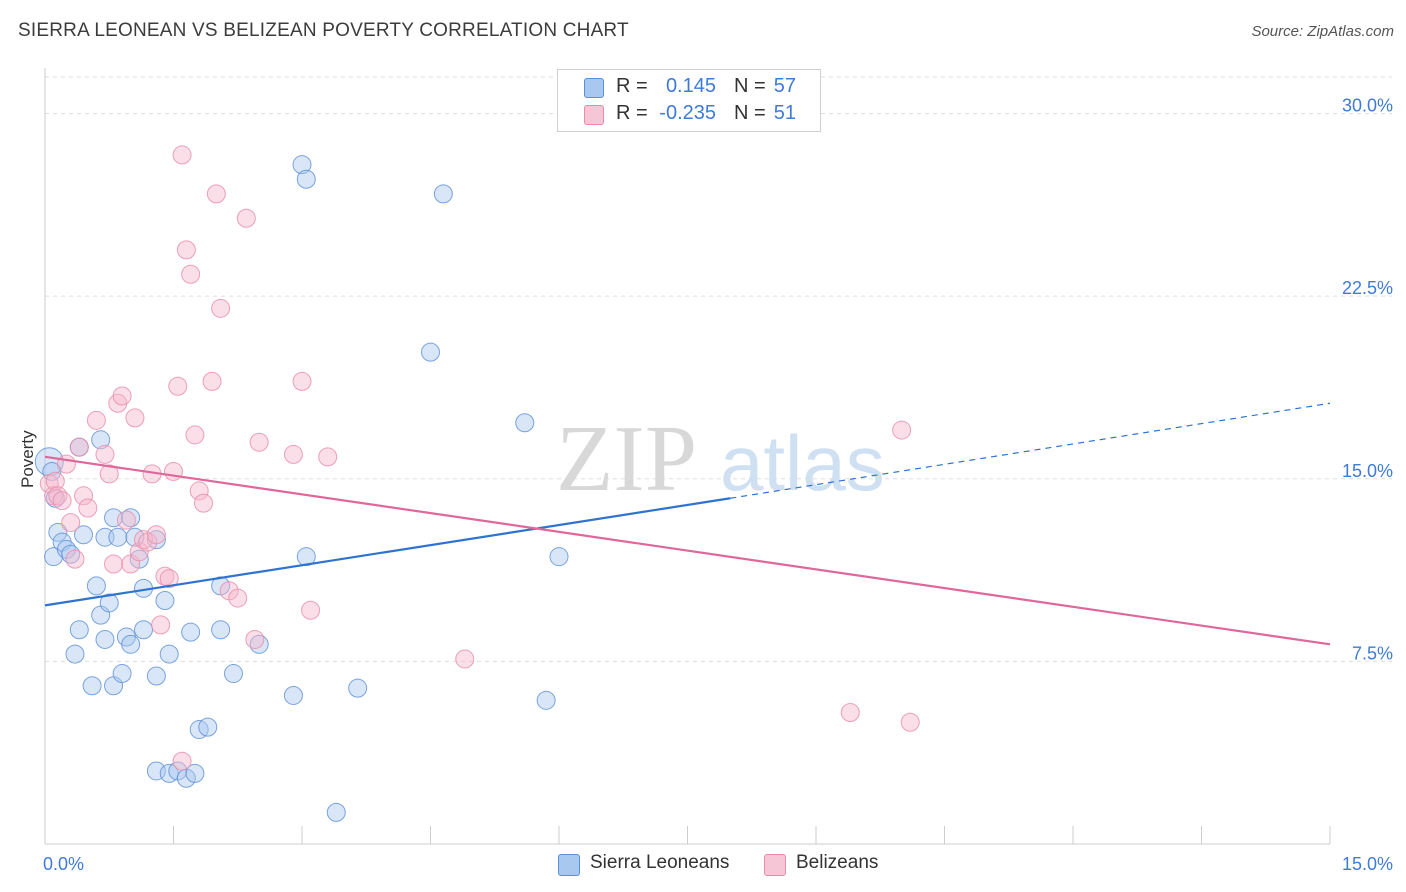 This screenshot has height=892, width=1406. I want to click on legend-row-belizeans: R = -0.235 N = 51, so click(689, 115).